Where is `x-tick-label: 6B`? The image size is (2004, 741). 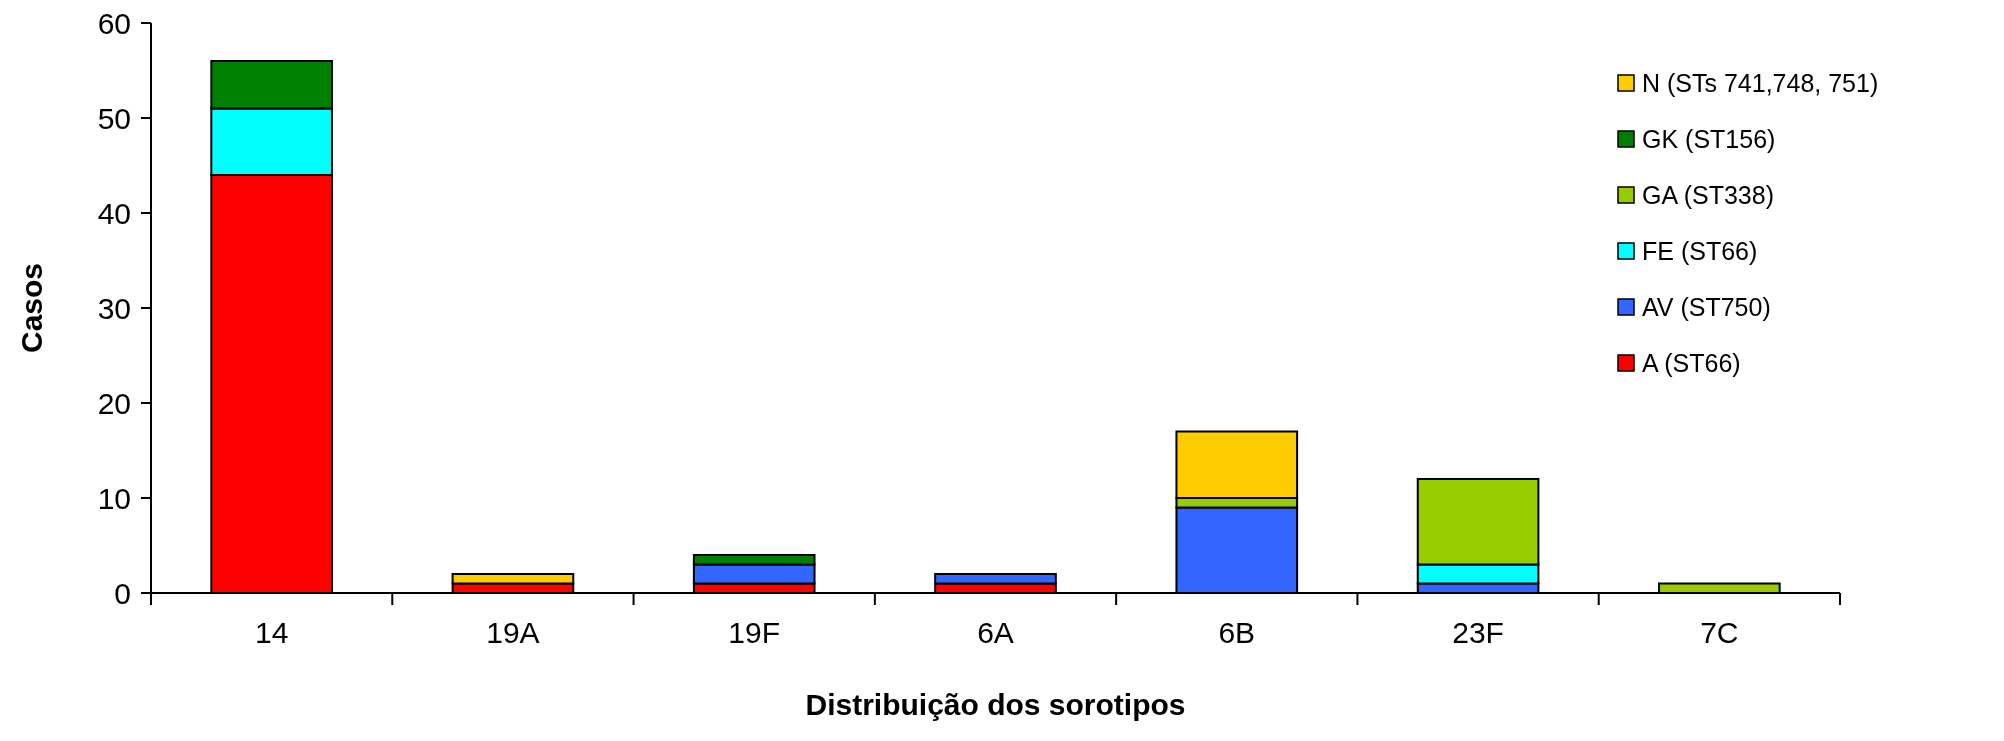
x-tick-label: 6B is located at coordinates (1237, 632).